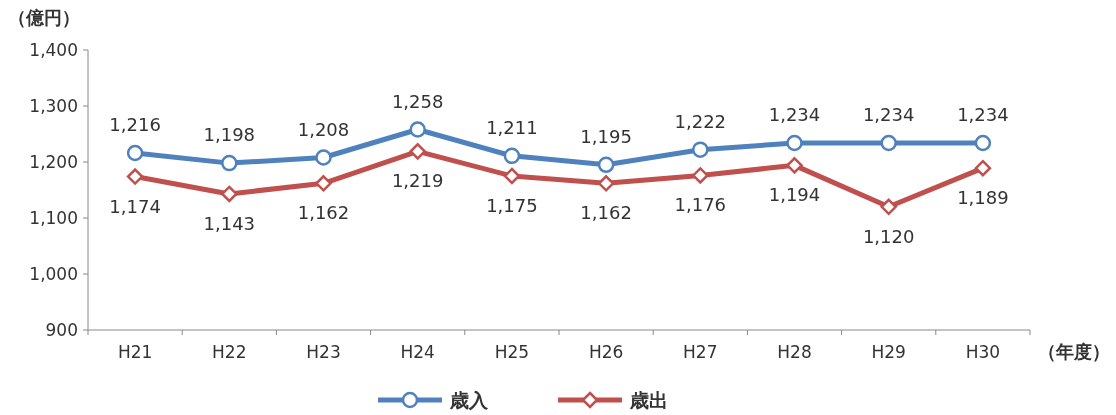  I want to click on data-label: 1,143, so click(229, 223).